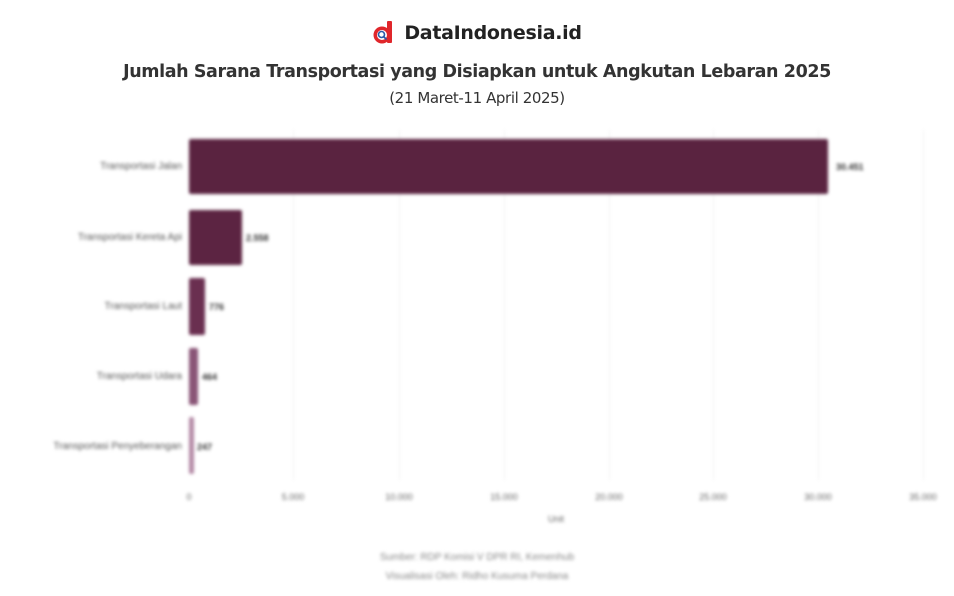 The height and width of the screenshot is (596, 954). Describe the element at coordinates (477, 557) in the screenshot. I see `source-note: Sumber: RDP Komisi V DPR RI, Kemenhub` at that location.